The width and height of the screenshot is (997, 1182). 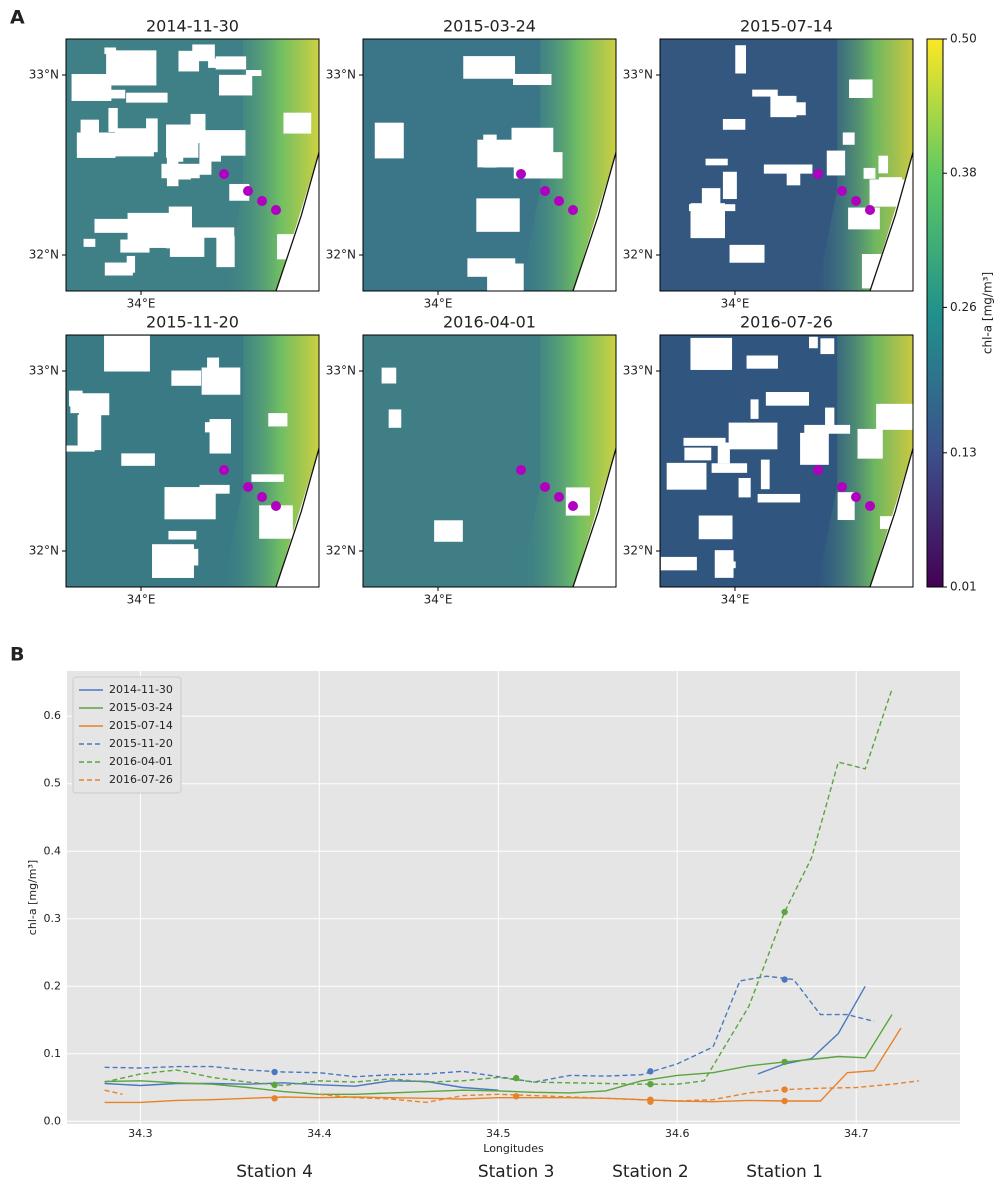 What do you see at coordinates (516, 1172) in the screenshot?
I see `station-label: Station 3` at bounding box center [516, 1172].